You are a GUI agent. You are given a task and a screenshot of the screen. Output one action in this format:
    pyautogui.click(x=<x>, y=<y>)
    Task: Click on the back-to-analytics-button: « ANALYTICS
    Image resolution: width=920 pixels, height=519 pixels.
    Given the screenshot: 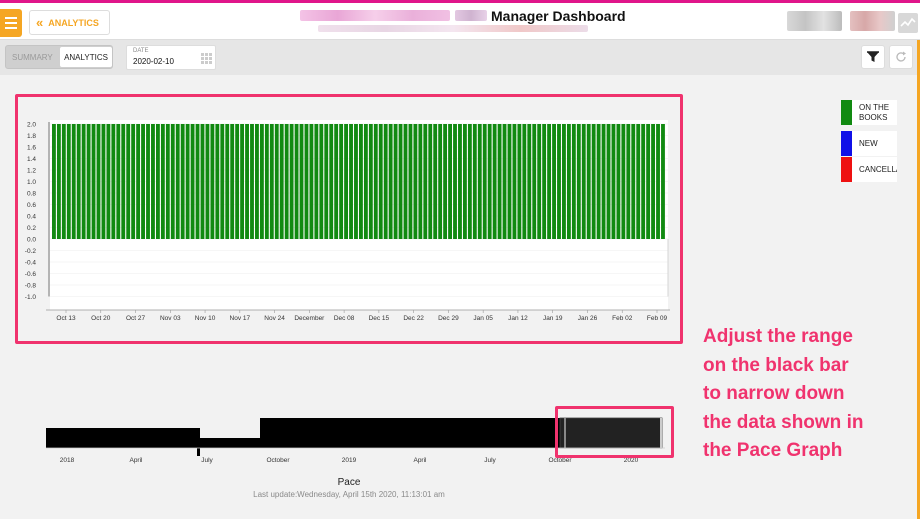 What is the action you would take?
    pyautogui.click(x=69, y=22)
    